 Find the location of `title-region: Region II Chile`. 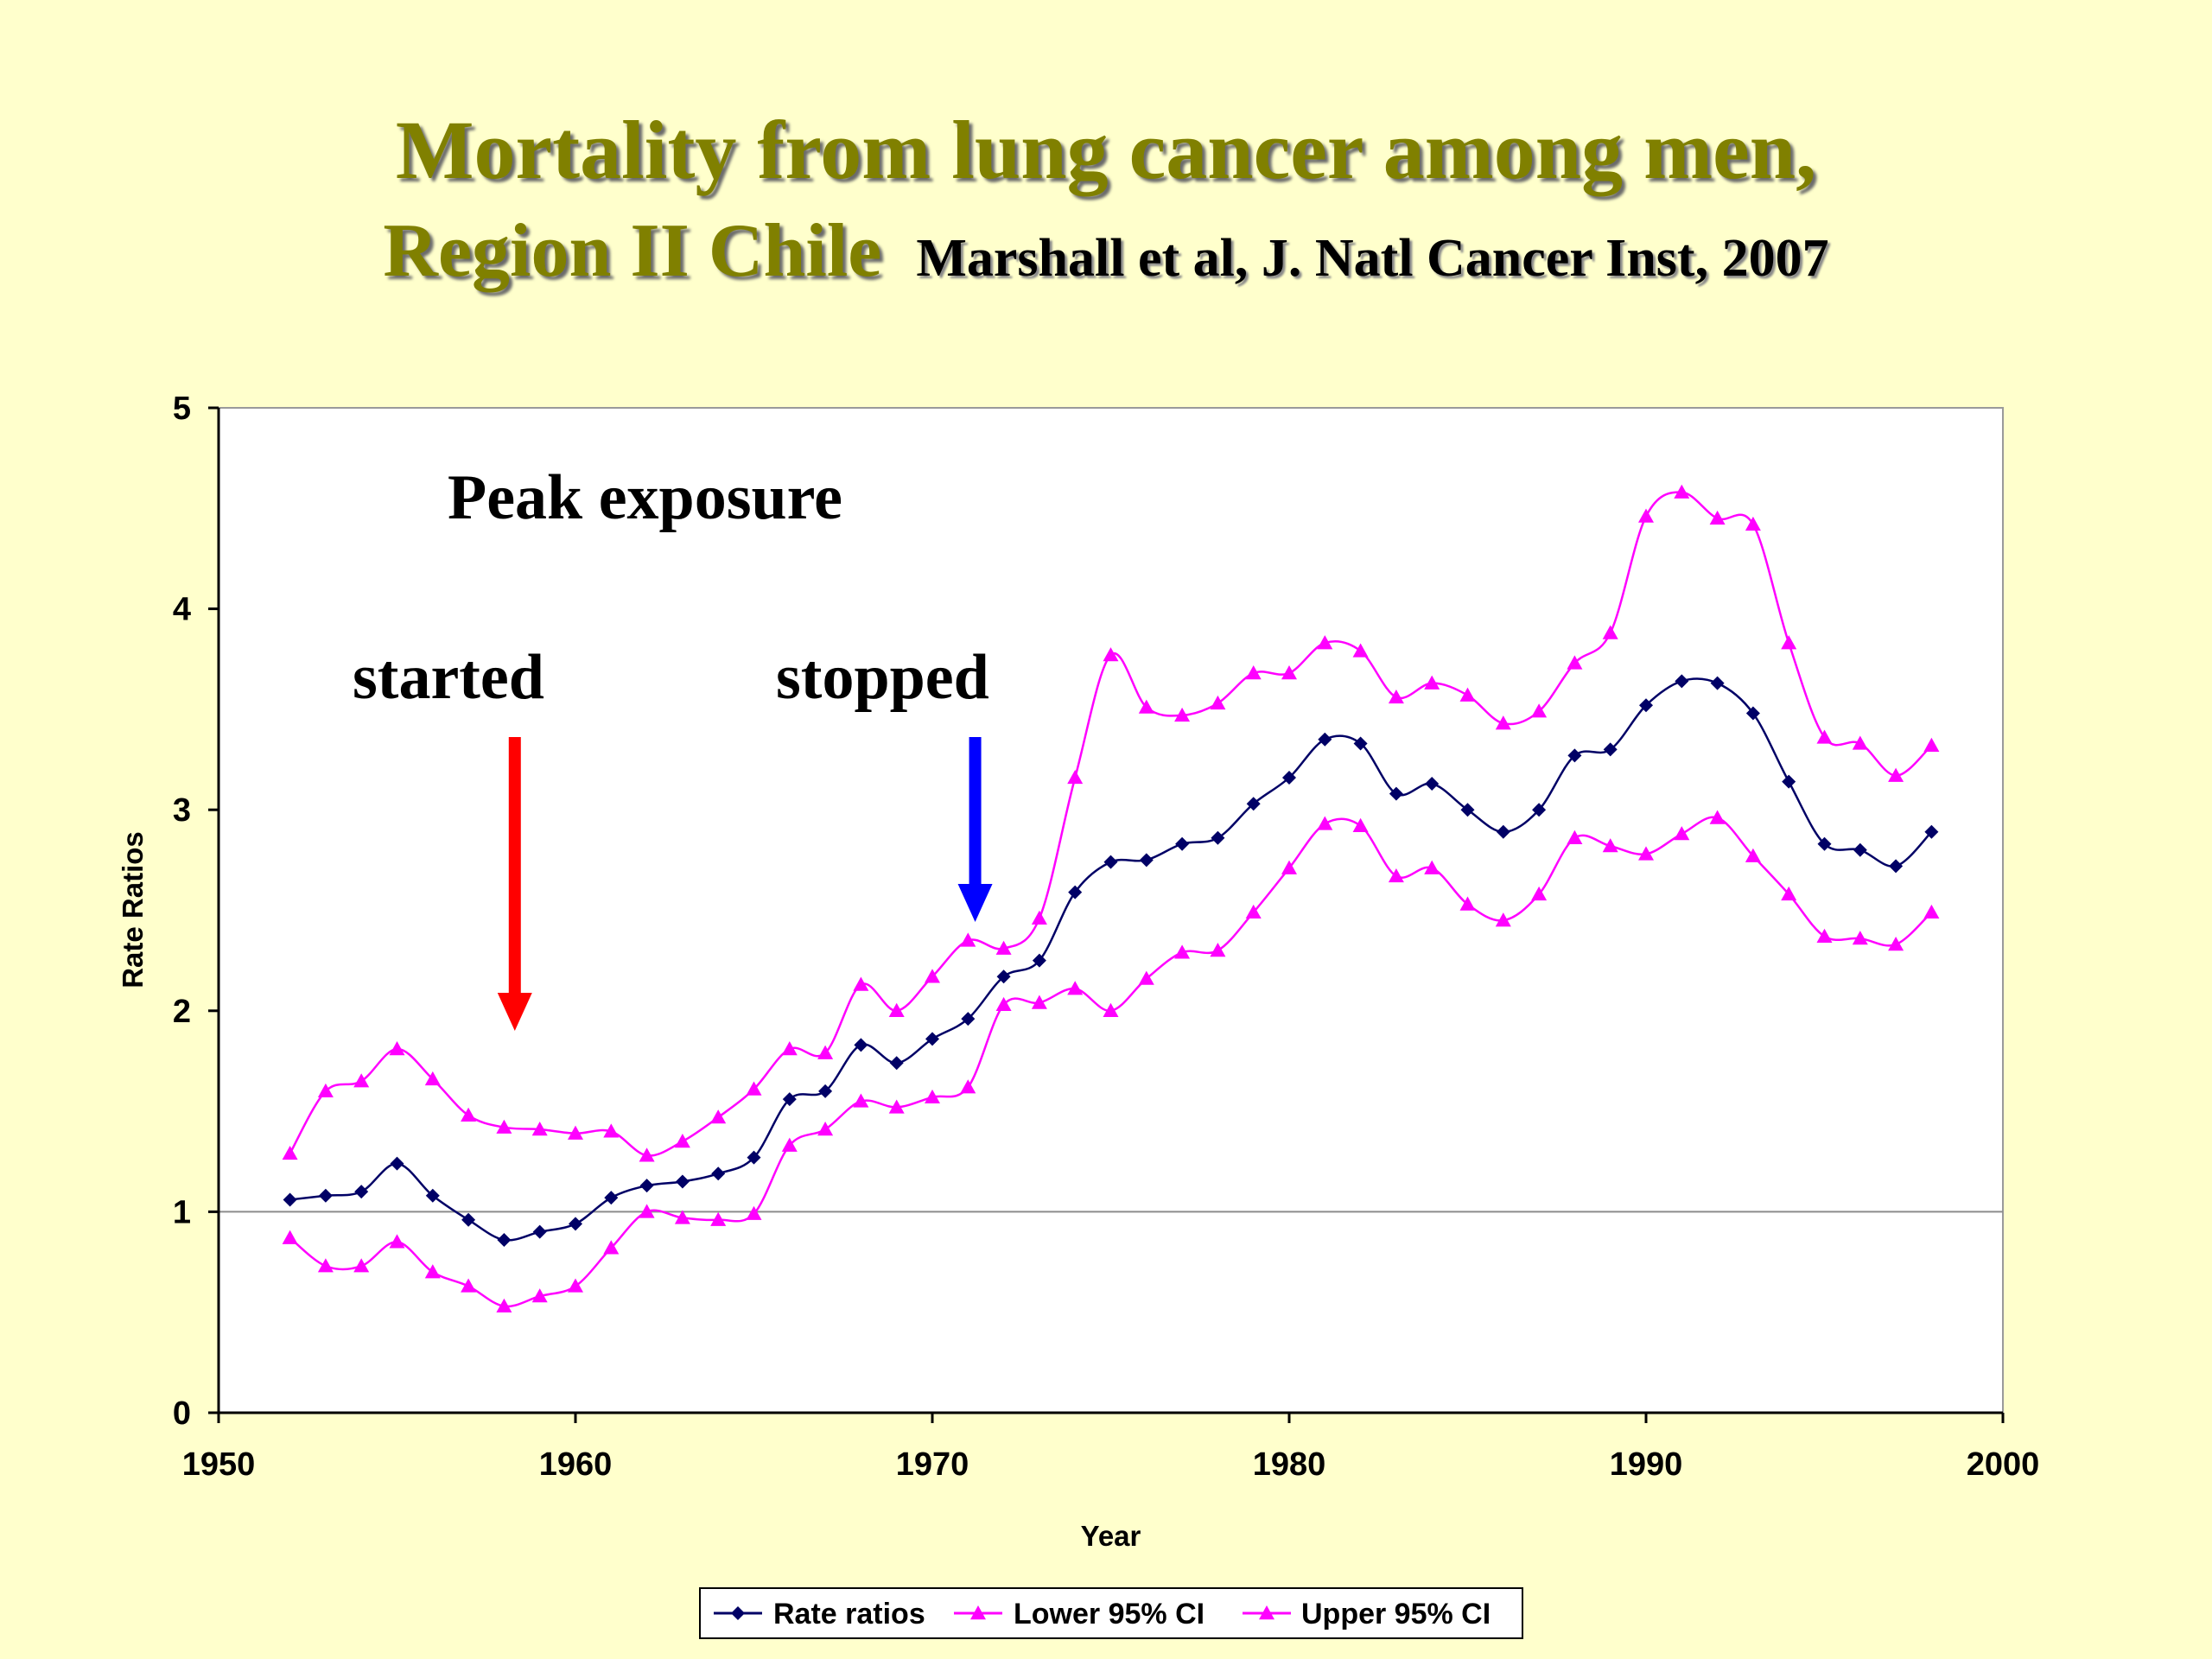

title-region: Region II Chile is located at coordinates (632, 251).